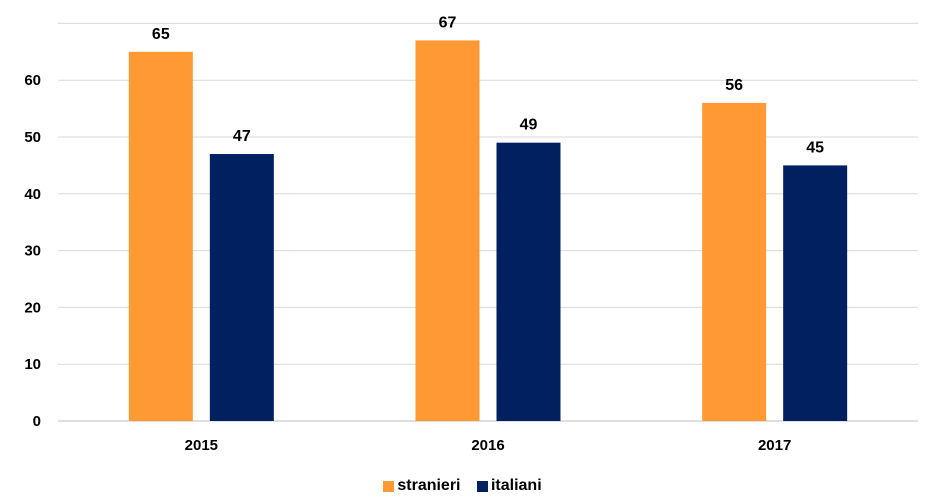 Image resolution: width=925 pixels, height=498 pixels. Describe the element at coordinates (32, 80) in the screenshot. I see `y-tick-label: 60` at that location.